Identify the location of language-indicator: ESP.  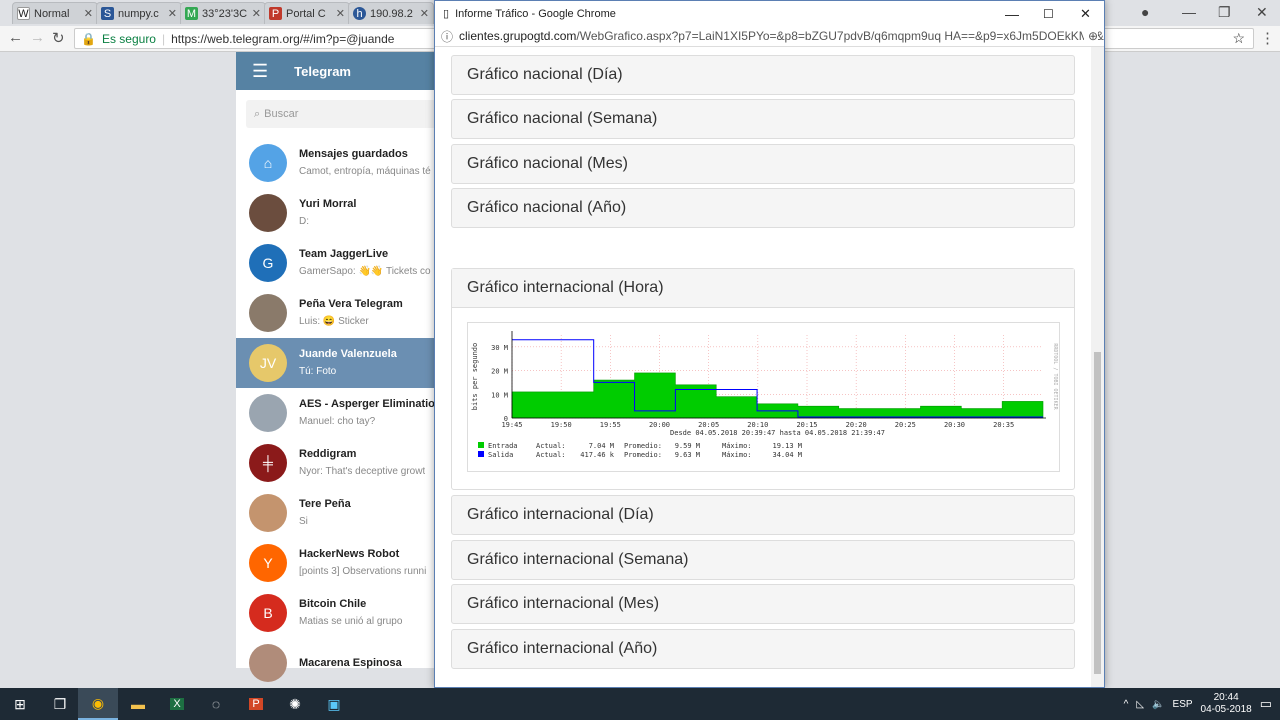
(1182, 704).